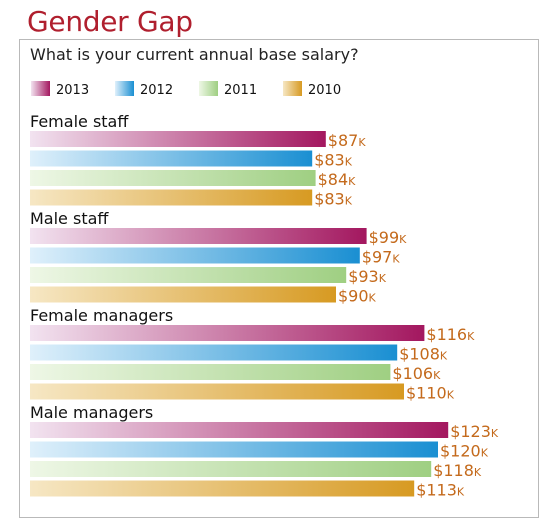 The height and width of the screenshot is (532, 546). I want to click on value-label-male-staff-2010: $90K, so click(357, 296).